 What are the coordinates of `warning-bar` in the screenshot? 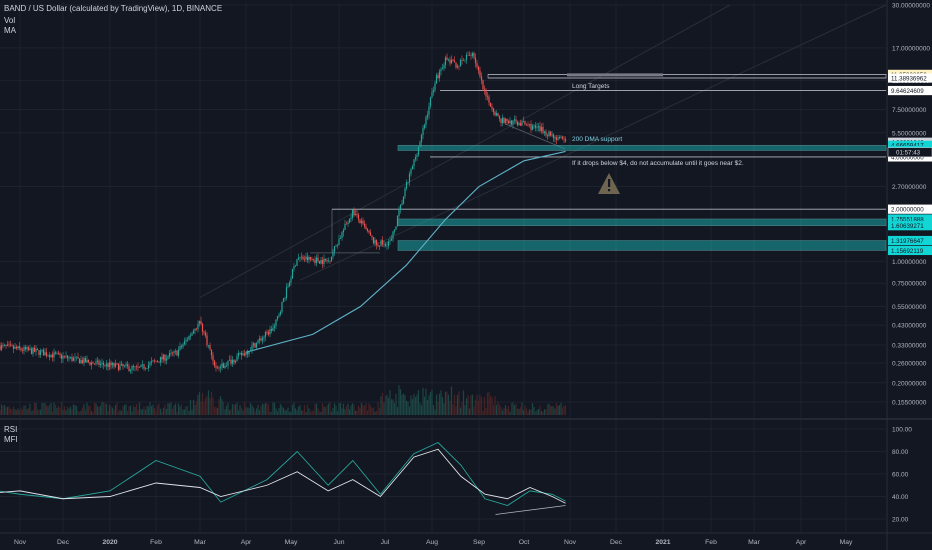 It's located at (609, 183).